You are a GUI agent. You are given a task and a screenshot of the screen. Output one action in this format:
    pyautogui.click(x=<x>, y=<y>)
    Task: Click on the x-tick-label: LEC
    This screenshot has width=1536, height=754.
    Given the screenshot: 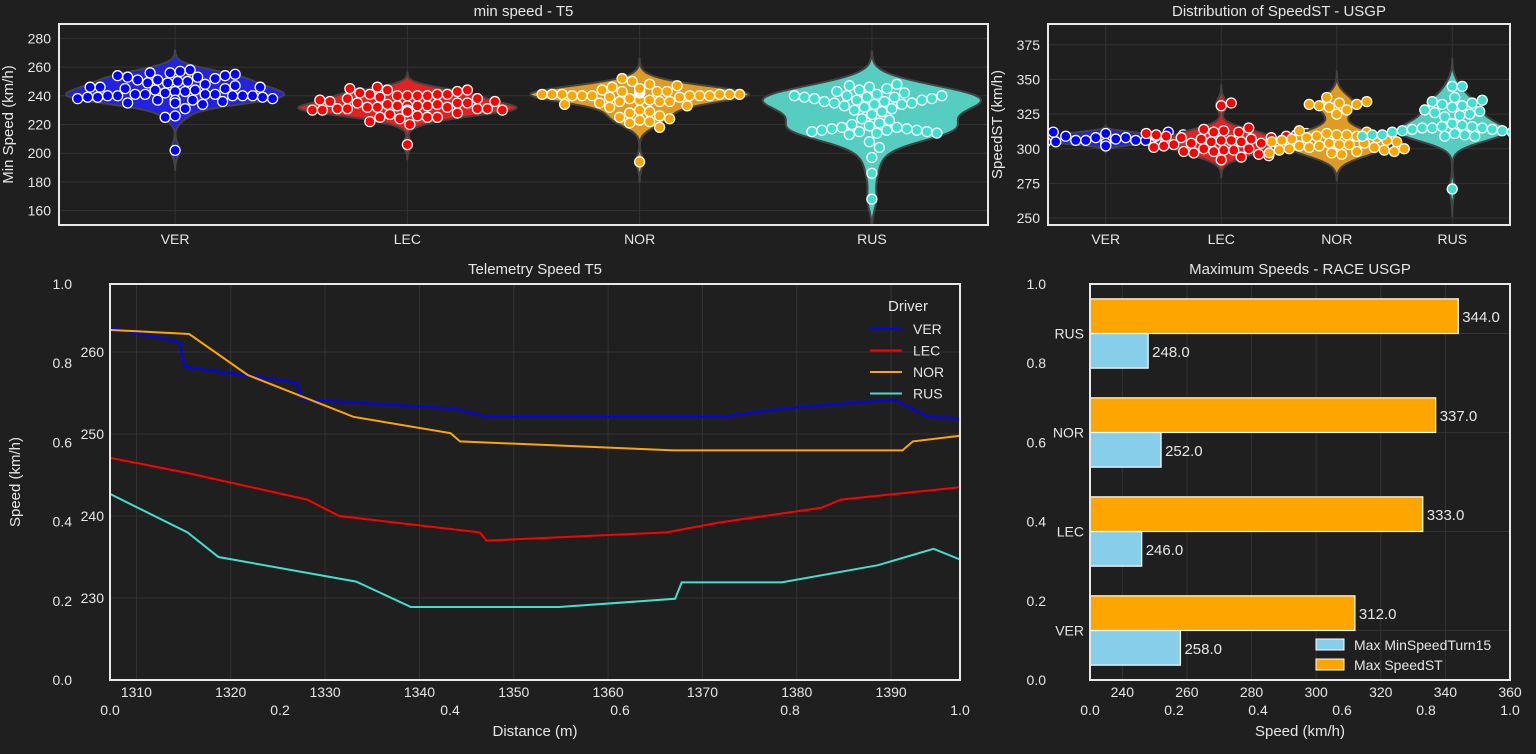 What is the action you would take?
    pyautogui.click(x=407, y=239)
    